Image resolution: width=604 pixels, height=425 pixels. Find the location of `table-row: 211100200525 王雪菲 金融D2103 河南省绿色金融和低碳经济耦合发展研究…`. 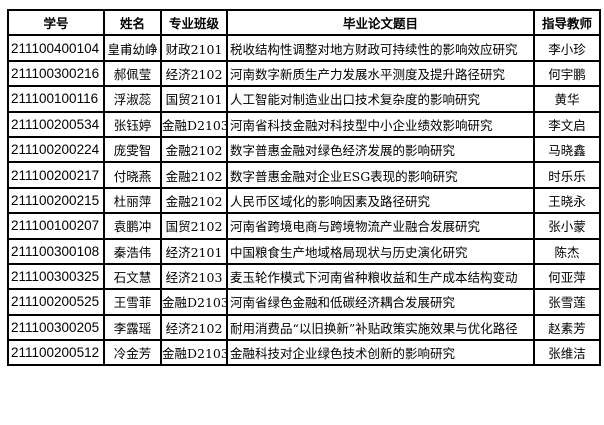

table-row: 211100200525 王雪菲 金融D2103 河南省绿色金融和低碳经济耦合发展研究… is located at coordinates (304, 302).